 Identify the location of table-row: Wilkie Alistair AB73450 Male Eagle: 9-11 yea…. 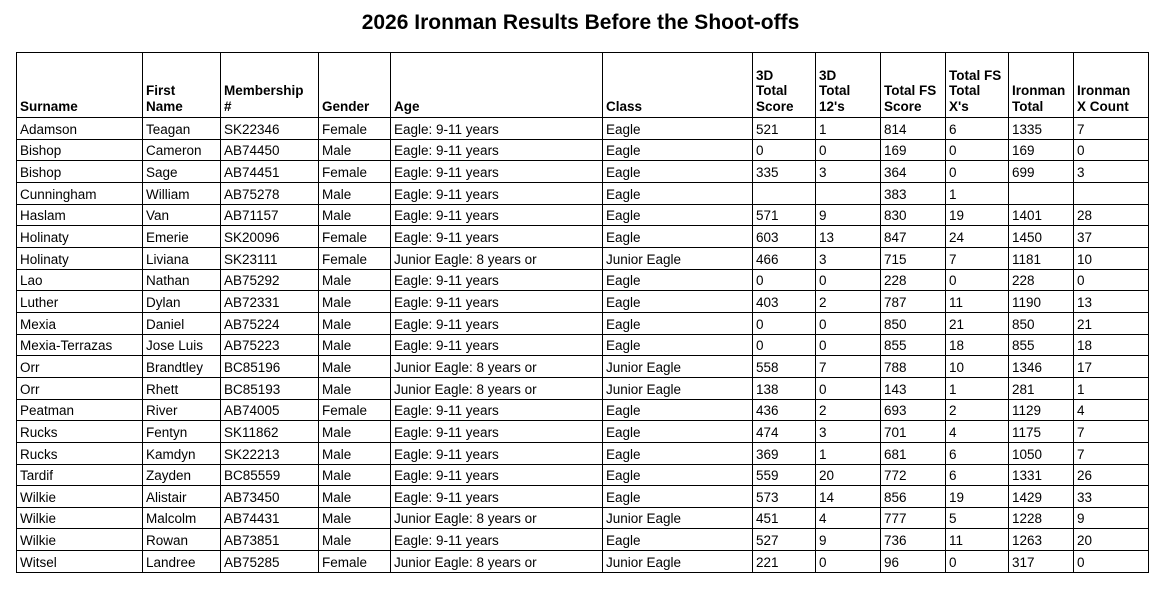
(582, 496).